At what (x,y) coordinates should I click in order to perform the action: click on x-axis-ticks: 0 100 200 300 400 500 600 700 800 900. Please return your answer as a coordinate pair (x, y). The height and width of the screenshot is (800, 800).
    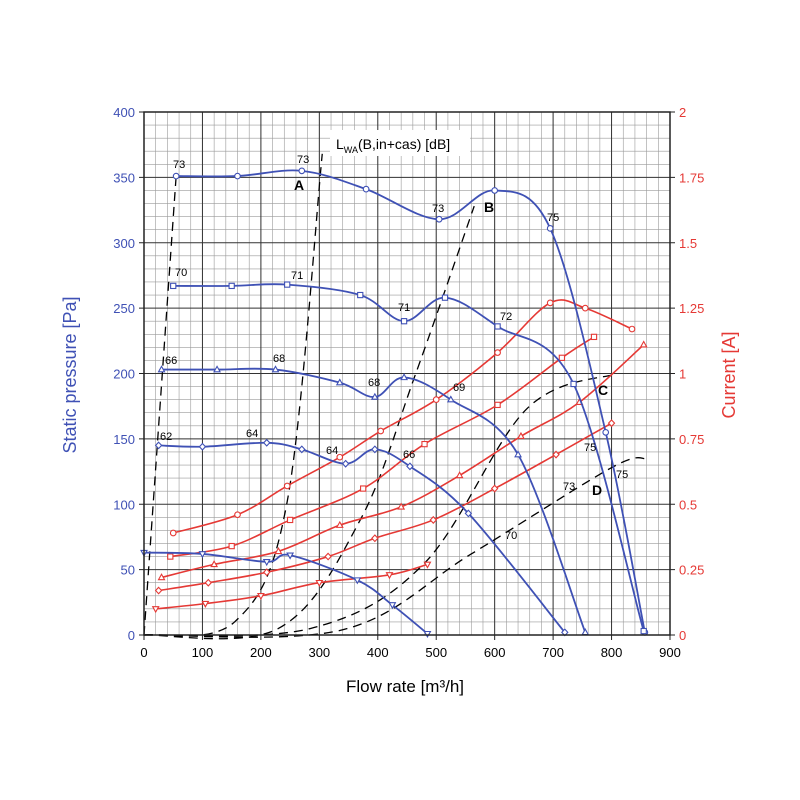
    Looking at the image, I should click on (410, 647).